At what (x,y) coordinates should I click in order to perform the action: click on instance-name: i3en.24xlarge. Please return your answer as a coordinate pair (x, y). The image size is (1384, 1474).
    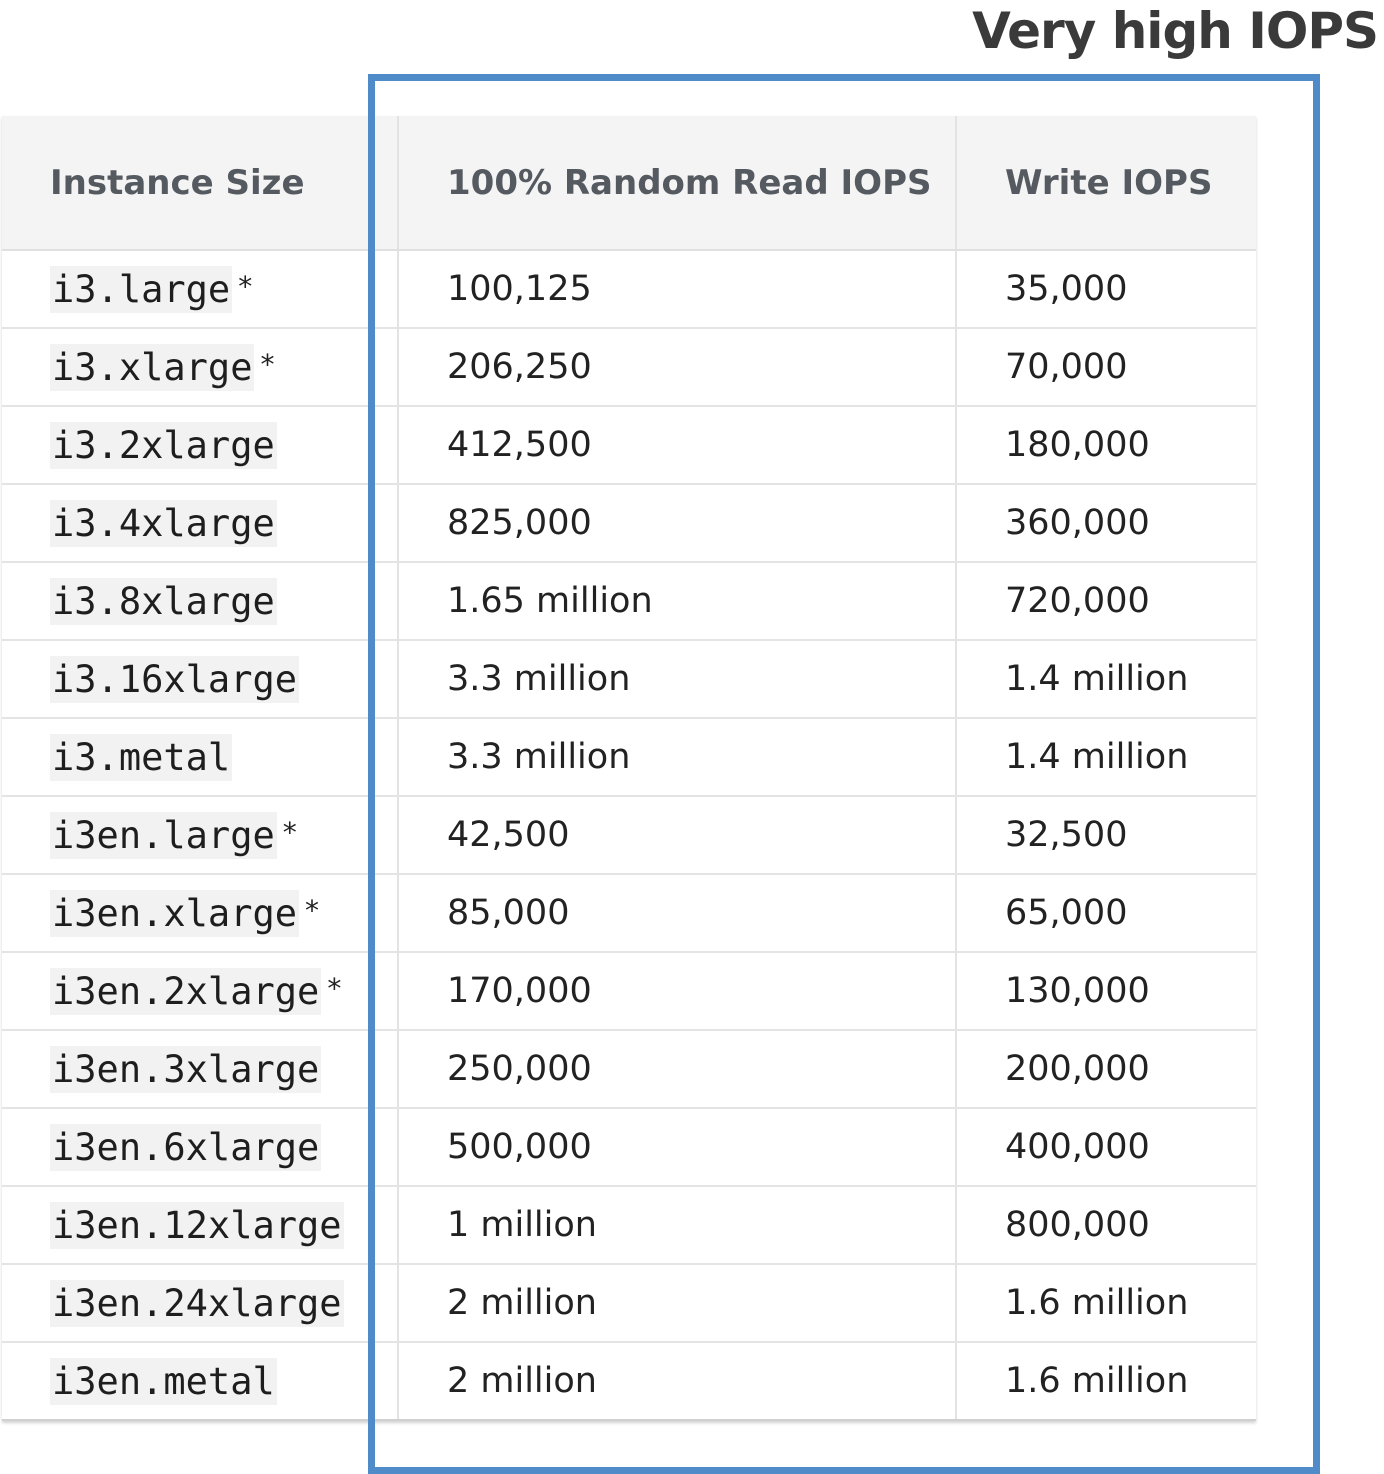
    Looking at the image, I should click on (197, 1303).